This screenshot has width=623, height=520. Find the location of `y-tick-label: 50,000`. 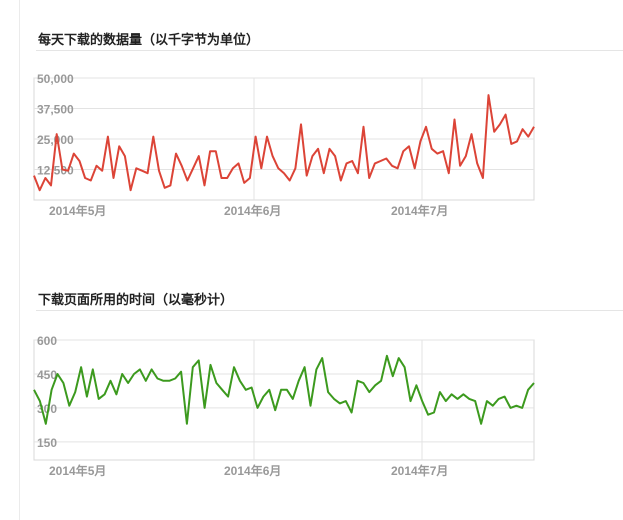

y-tick-label: 50,000 is located at coordinates (55, 79).